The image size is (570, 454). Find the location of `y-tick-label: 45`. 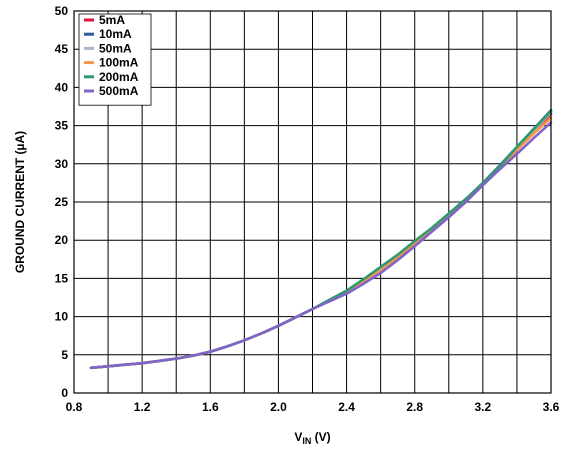

y-tick-label: 45 is located at coordinates (62, 49).